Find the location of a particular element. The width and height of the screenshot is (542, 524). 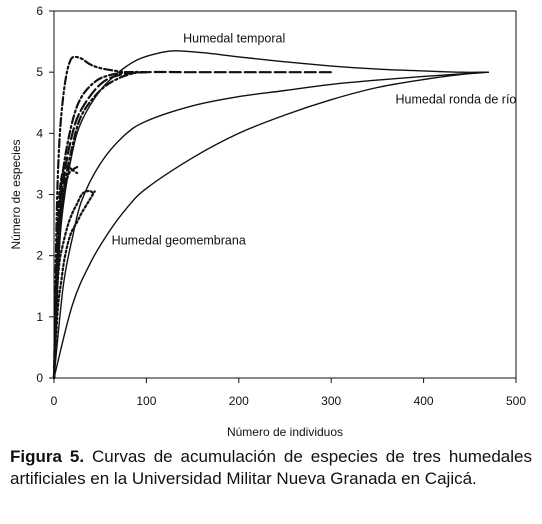

y-tick-label: 3 is located at coordinates (39, 195).